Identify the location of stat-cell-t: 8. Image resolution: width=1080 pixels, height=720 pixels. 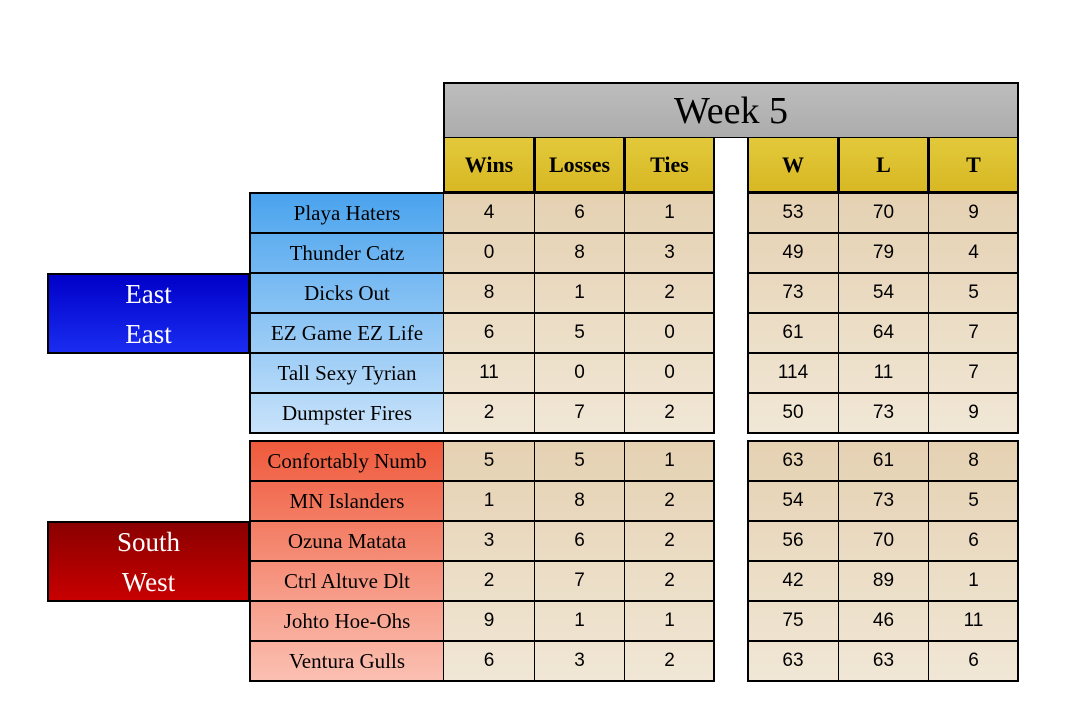
(973, 461).